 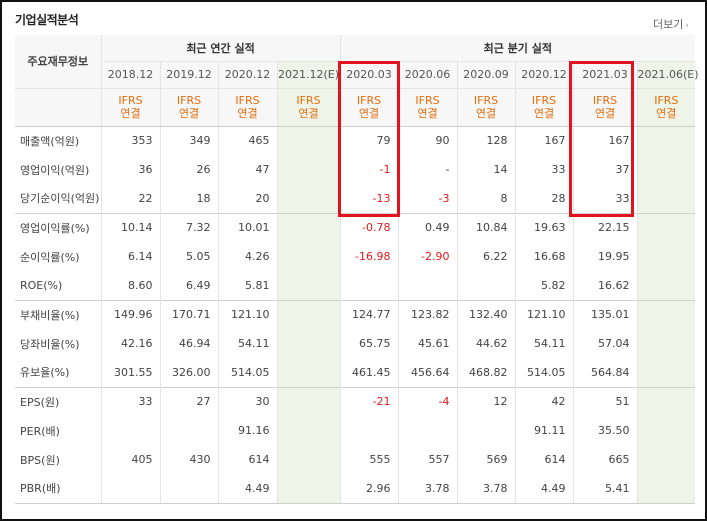 What do you see at coordinates (428, 459) in the screenshot?
I see `table-cell: 557` at bounding box center [428, 459].